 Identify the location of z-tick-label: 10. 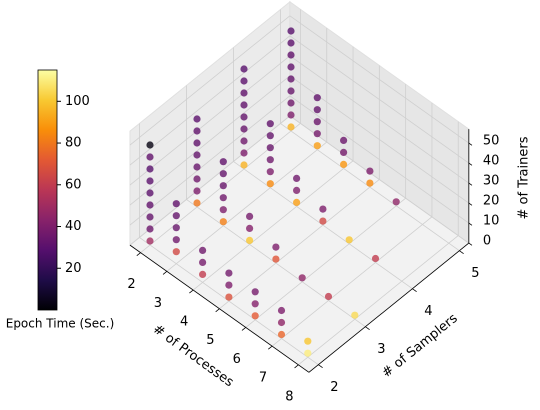
(491, 221).